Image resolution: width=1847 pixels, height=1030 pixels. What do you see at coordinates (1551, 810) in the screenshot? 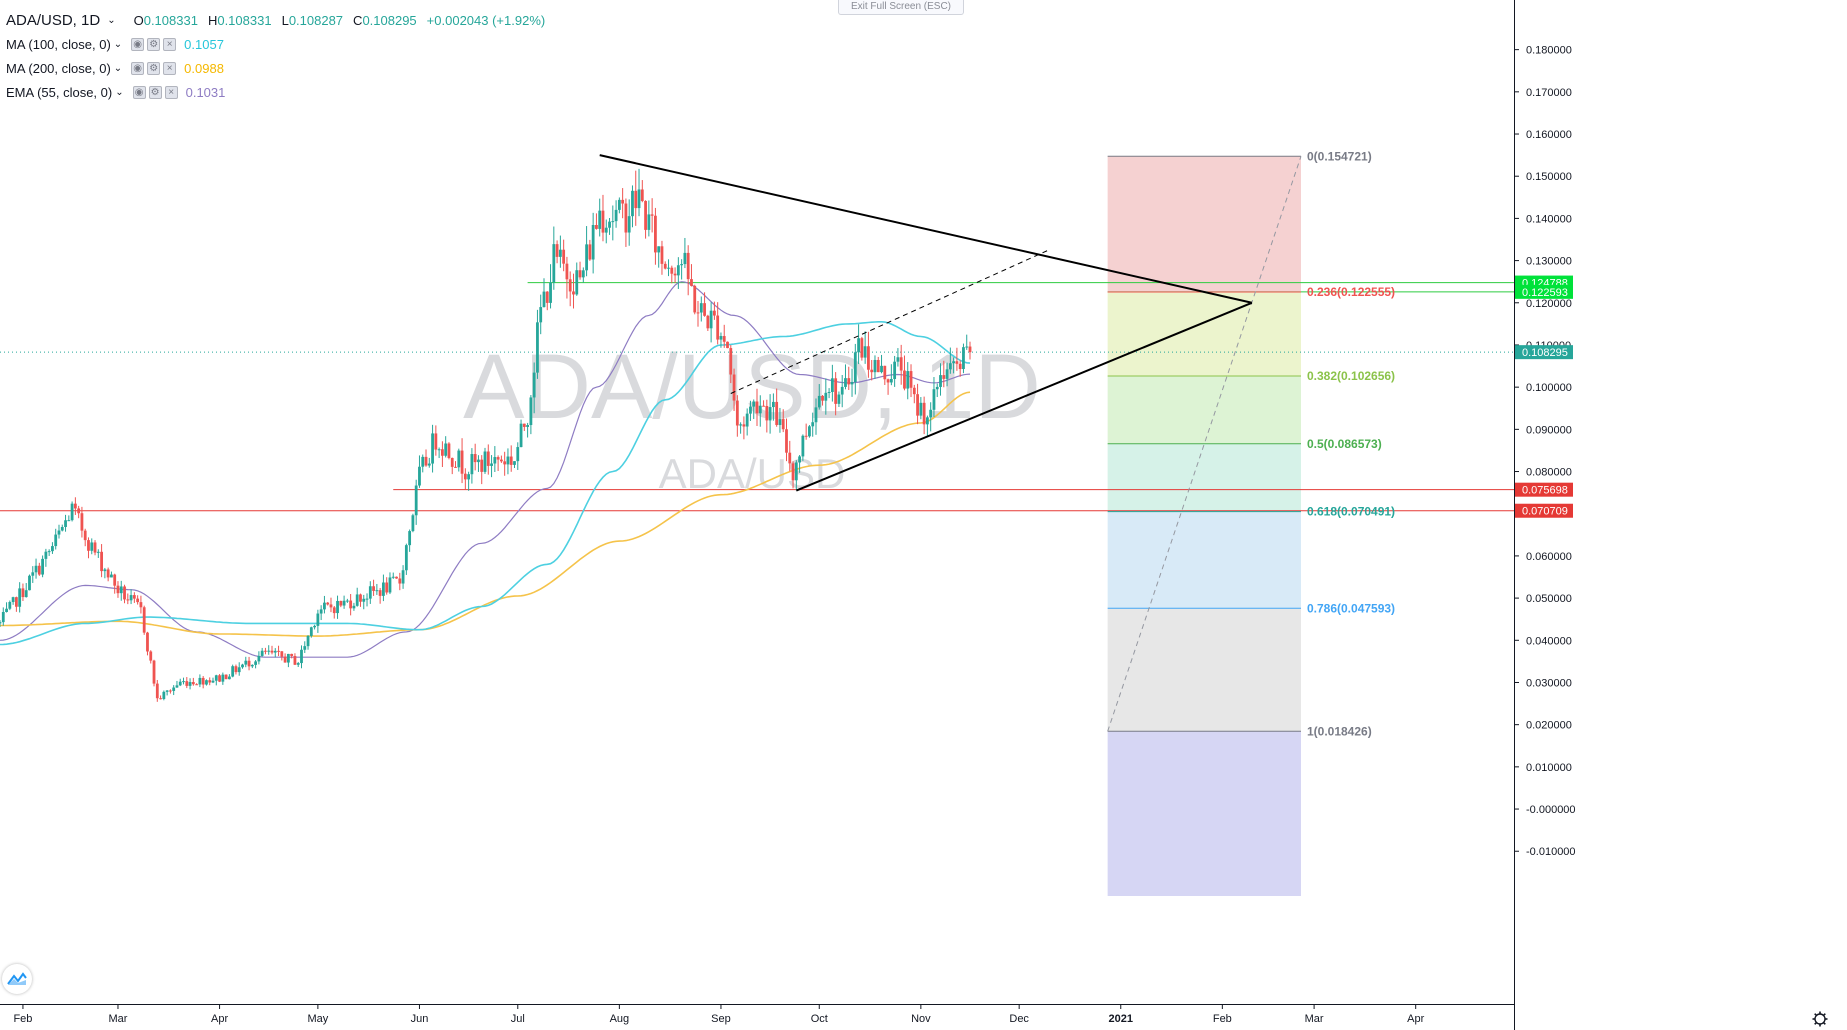
I see `y-tick-label: -0.000000` at bounding box center [1551, 810].